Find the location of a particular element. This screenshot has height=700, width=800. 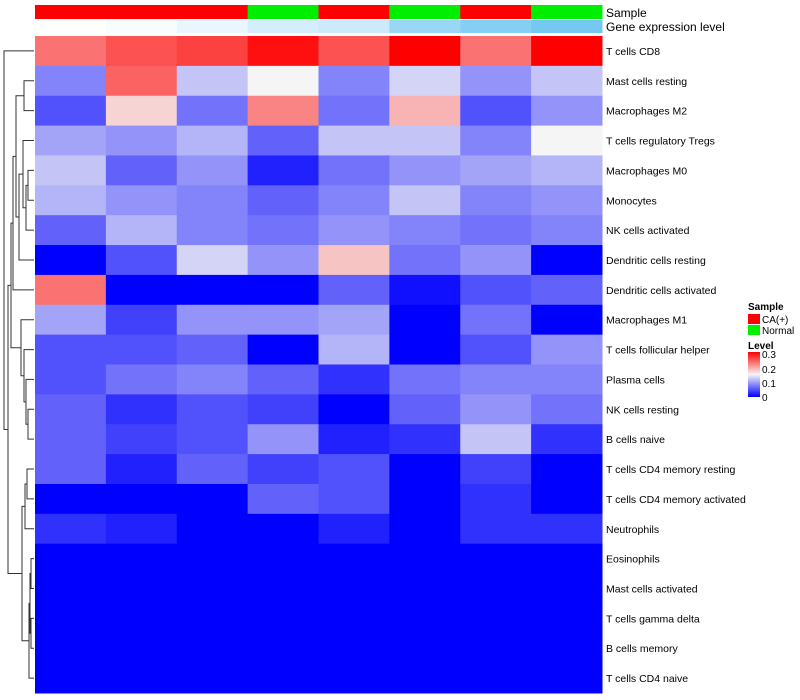

legend-level-title: Level is located at coordinates (761, 346).